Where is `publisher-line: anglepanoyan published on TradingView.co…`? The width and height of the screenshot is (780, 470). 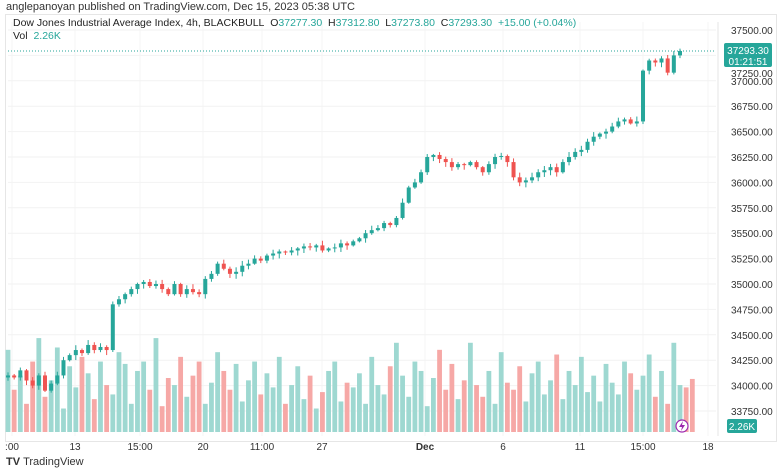
publisher-line: anglepanoyan published on TradingView.co… is located at coordinates (180, 7).